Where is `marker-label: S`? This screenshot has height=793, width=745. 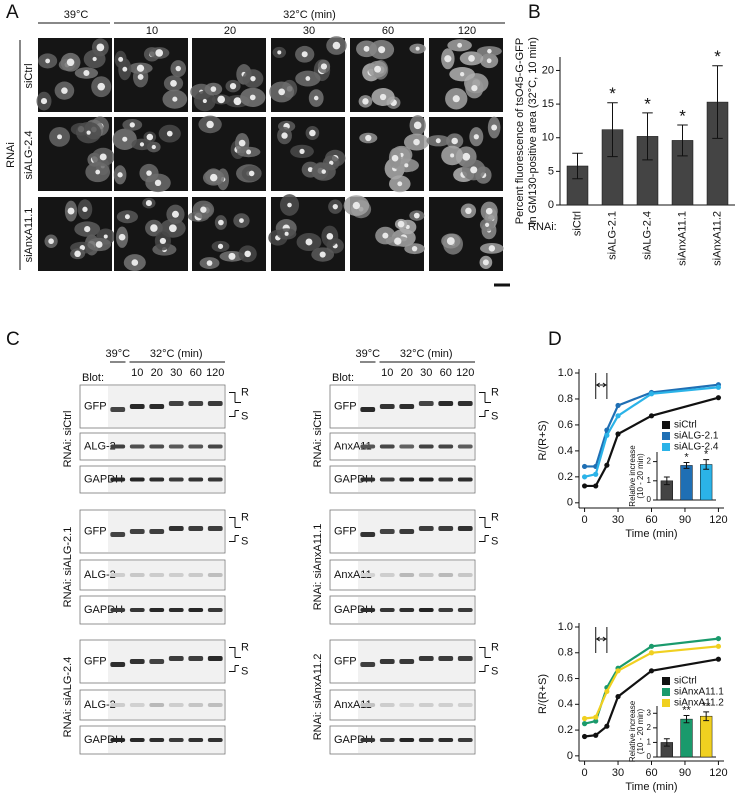
marker-label: S is located at coordinates (494, 671).